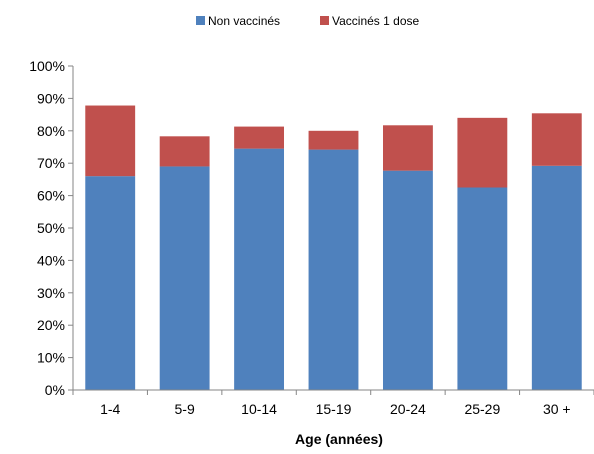 The width and height of the screenshot is (594, 454). Describe the element at coordinates (51, 163) in the screenshot. I see `y-tick-label: 70%` at that location.